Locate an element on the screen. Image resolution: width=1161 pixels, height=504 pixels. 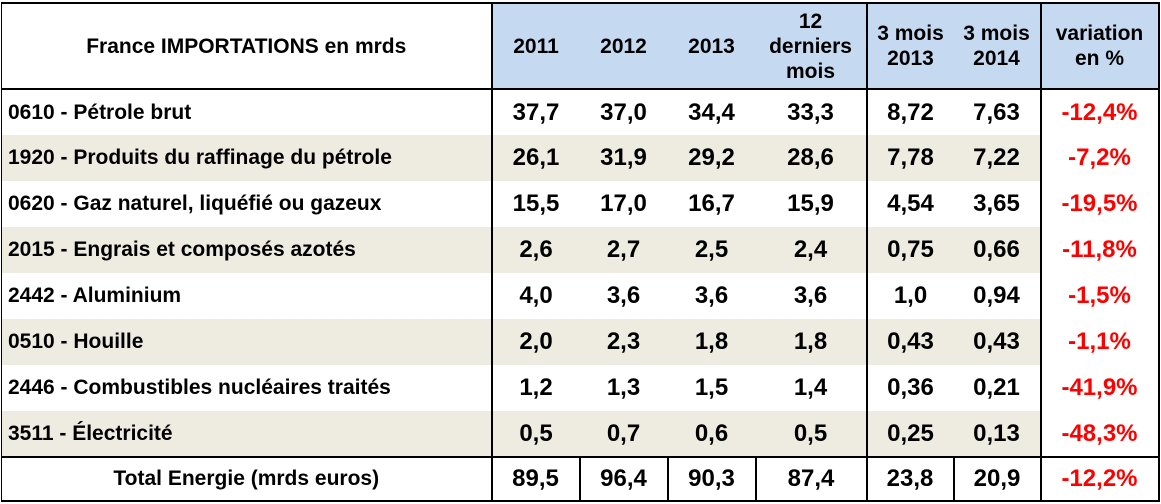
cell-variation: -12,4% is located at coordinates (1099, 112).